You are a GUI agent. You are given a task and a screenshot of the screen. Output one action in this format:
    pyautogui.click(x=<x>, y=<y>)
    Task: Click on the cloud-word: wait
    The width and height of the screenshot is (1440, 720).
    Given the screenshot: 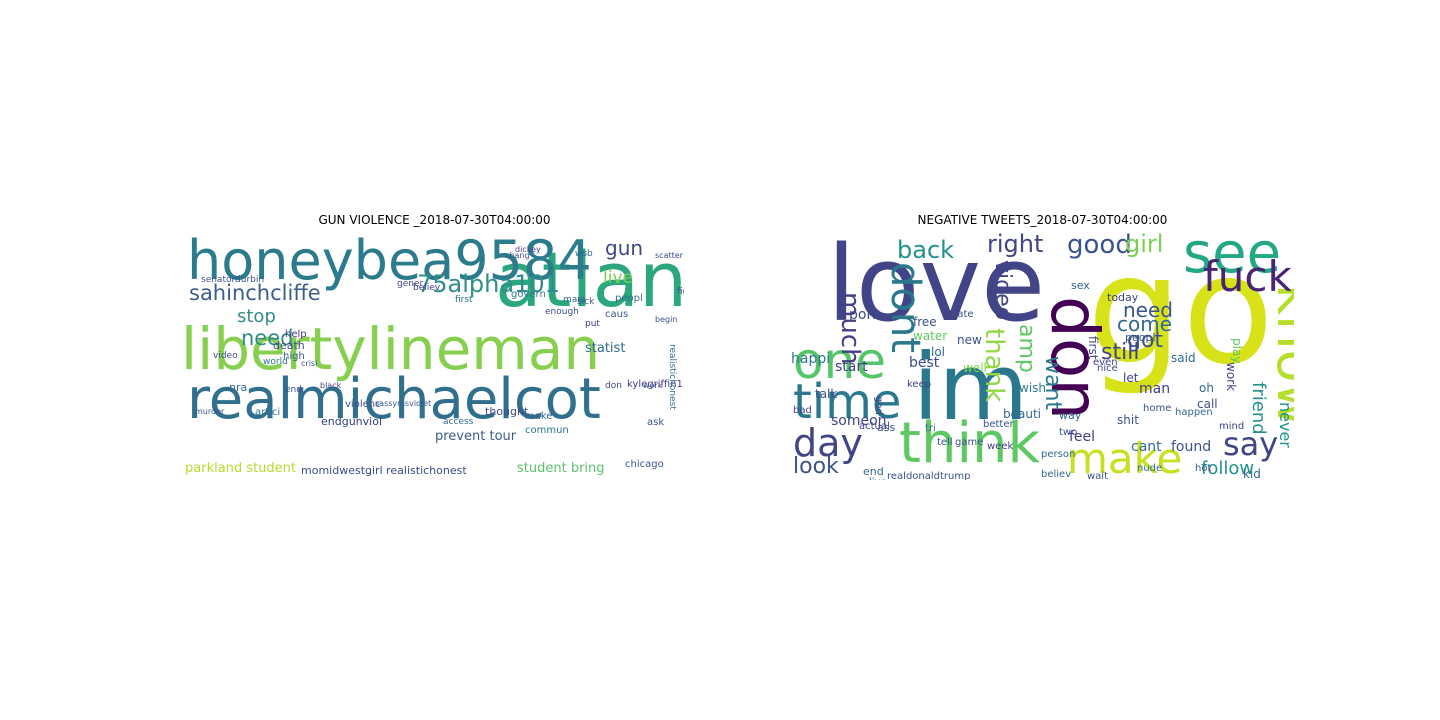 What is the action you would take?
    pyautogui.click(x=1098, y=476)
    